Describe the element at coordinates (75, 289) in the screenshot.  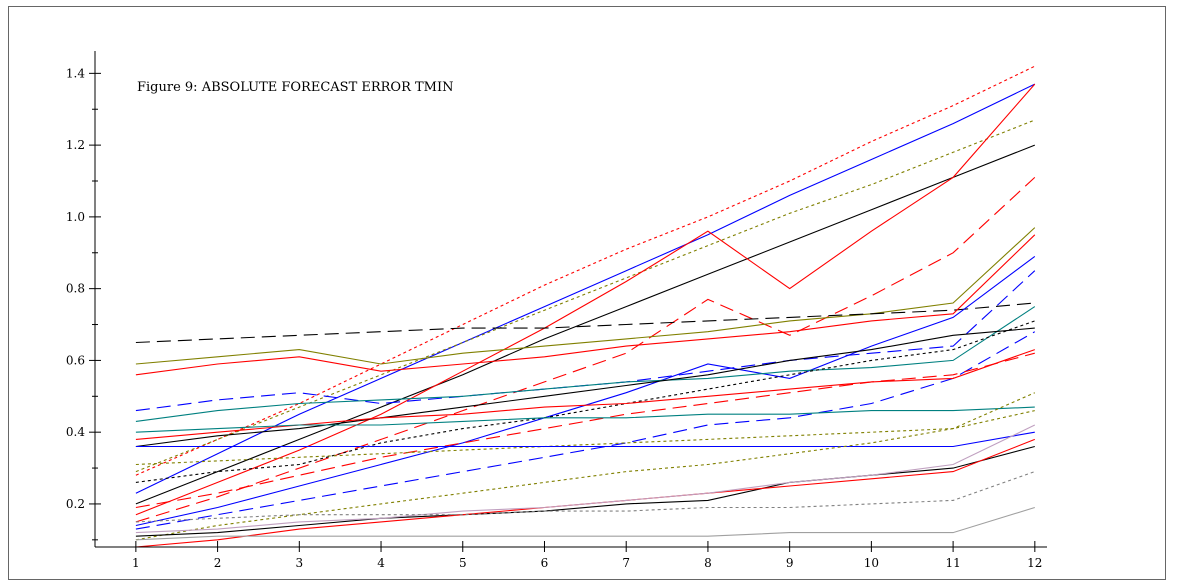
I see `y-tick-label-4: 0.8` at that location.